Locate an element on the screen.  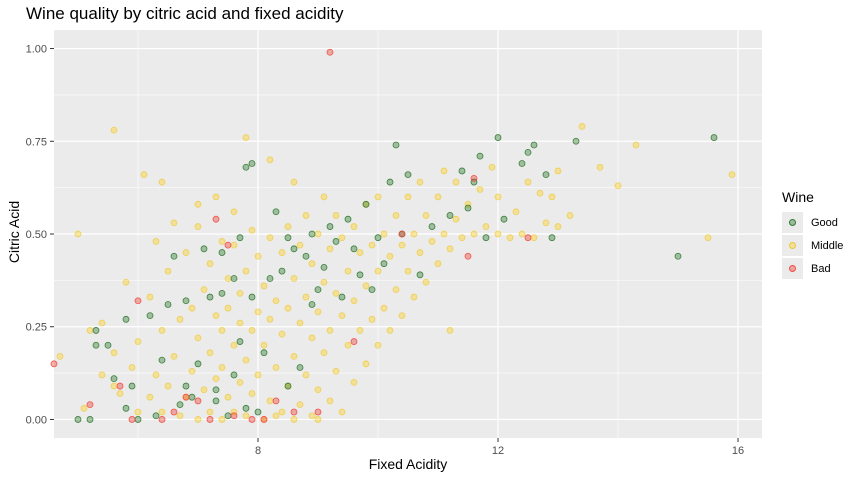
x-tick-label: 12 is located at coordinates (498, 451).